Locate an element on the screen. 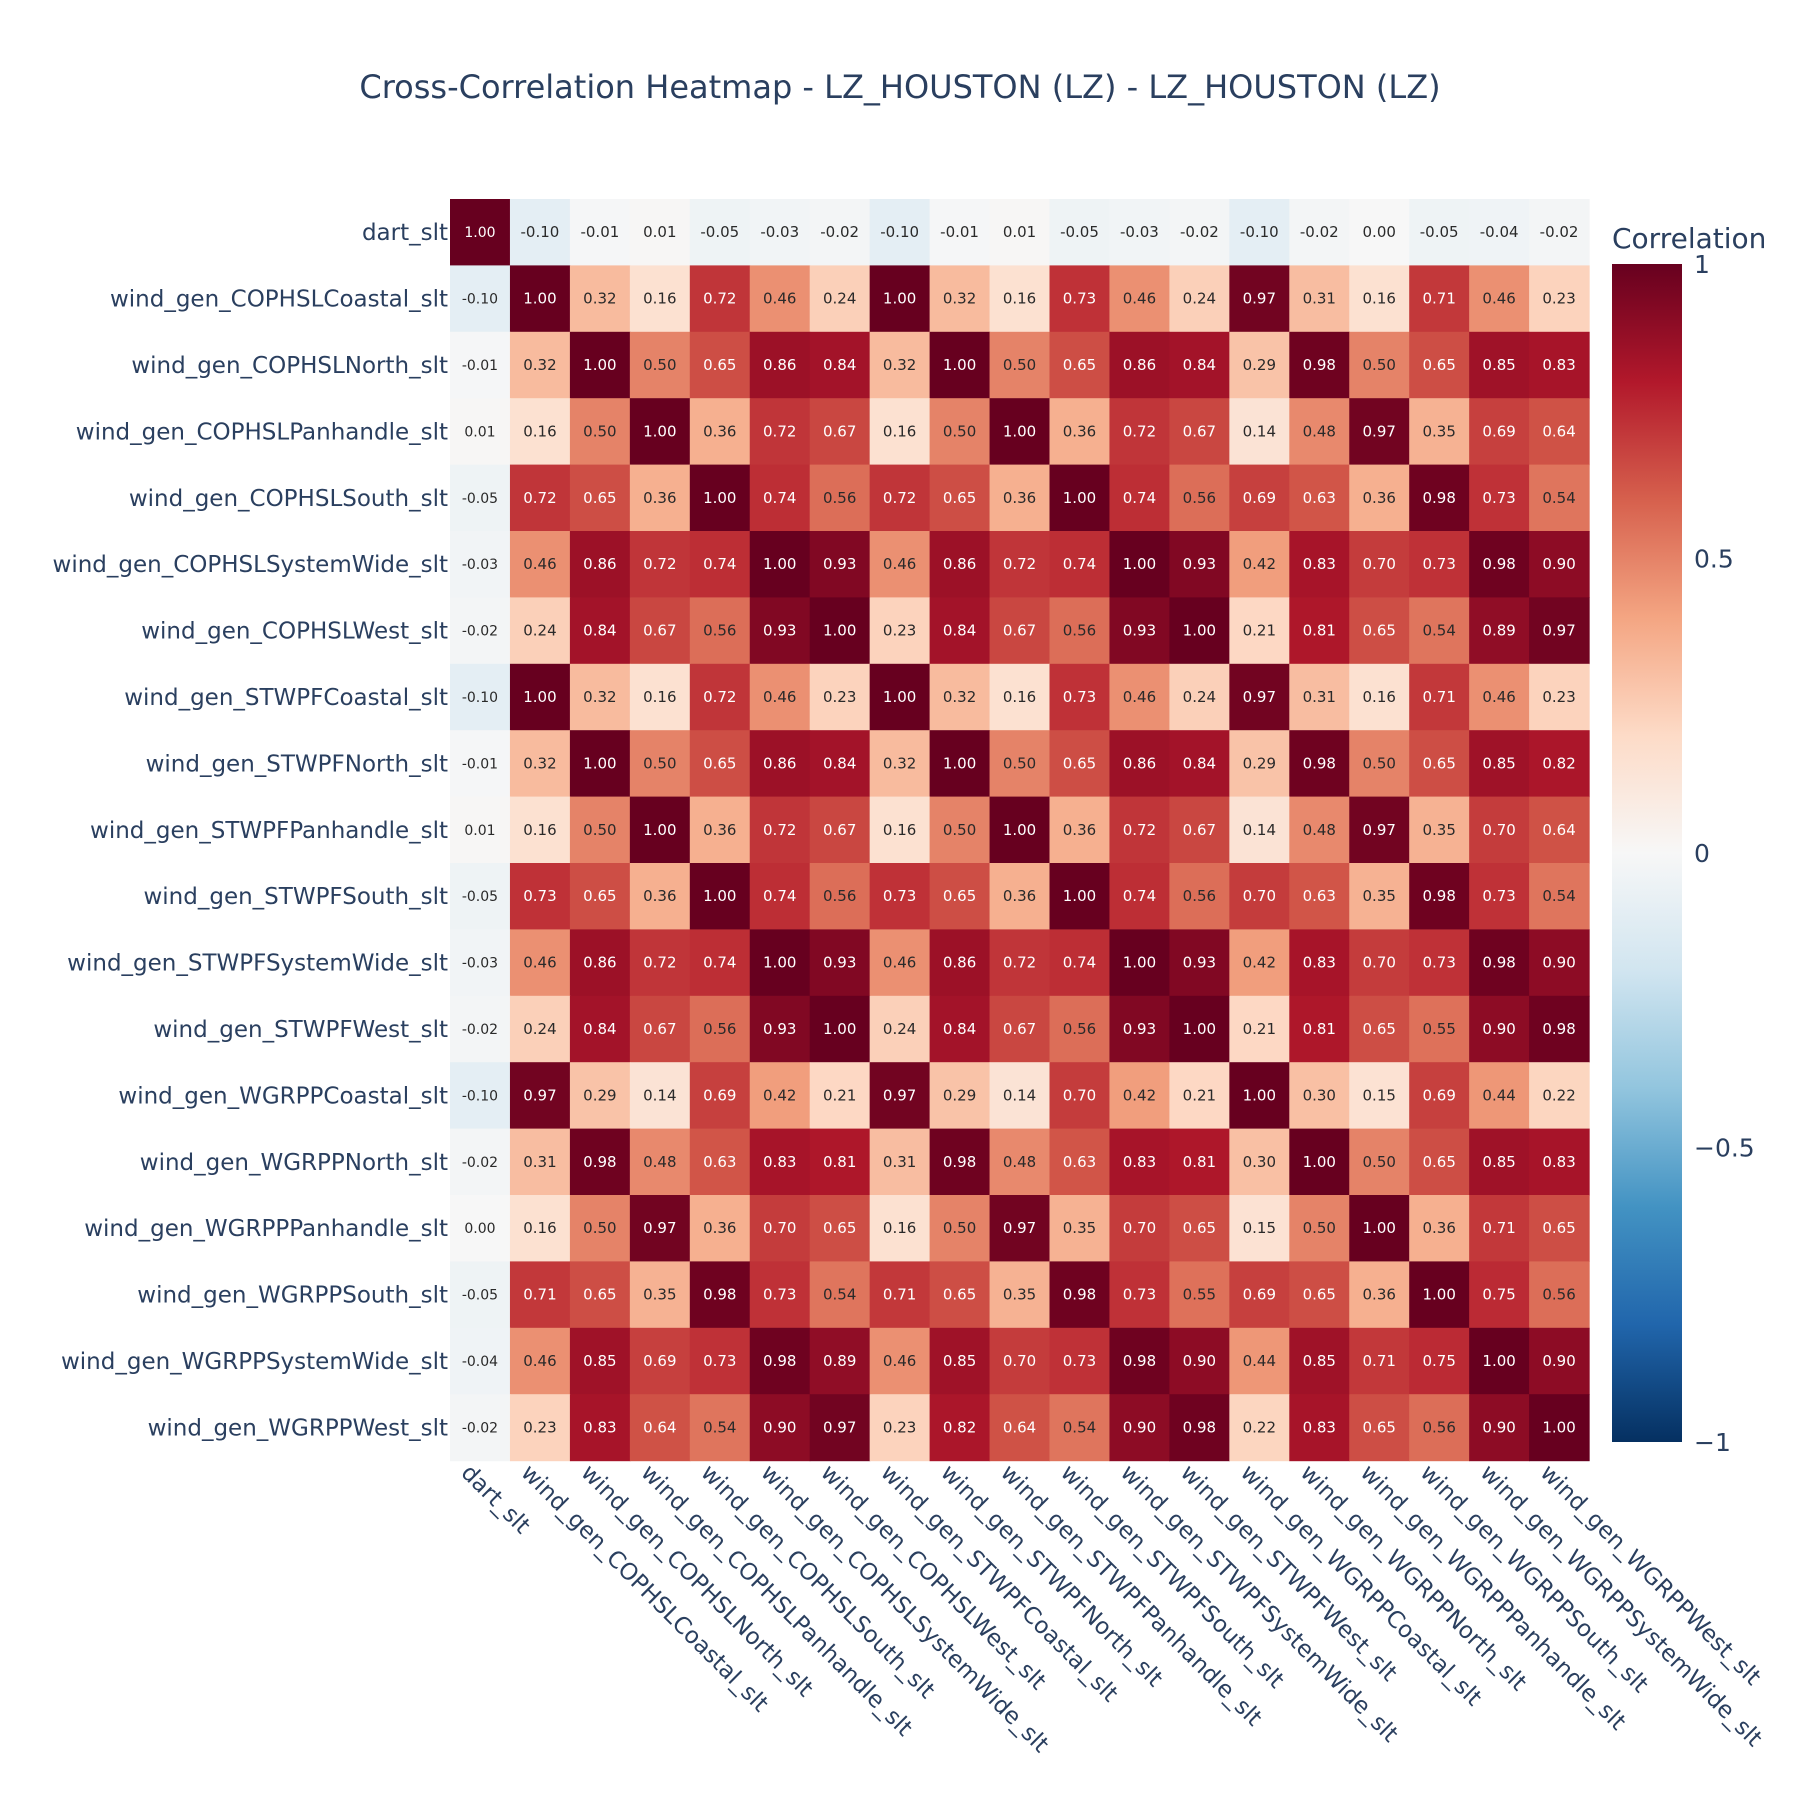  cell-value-label: 0.71 is located at coordinates (539, 1295).